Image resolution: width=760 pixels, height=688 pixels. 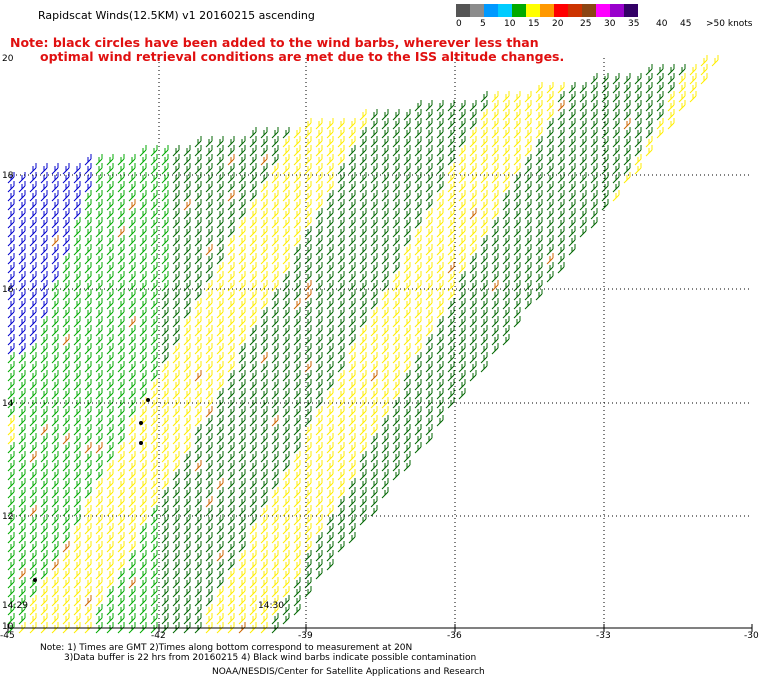 What do you see at coordinates (141, 423) in the screenshot?
I see `contamination-circle` at bounding box center [141, 423].